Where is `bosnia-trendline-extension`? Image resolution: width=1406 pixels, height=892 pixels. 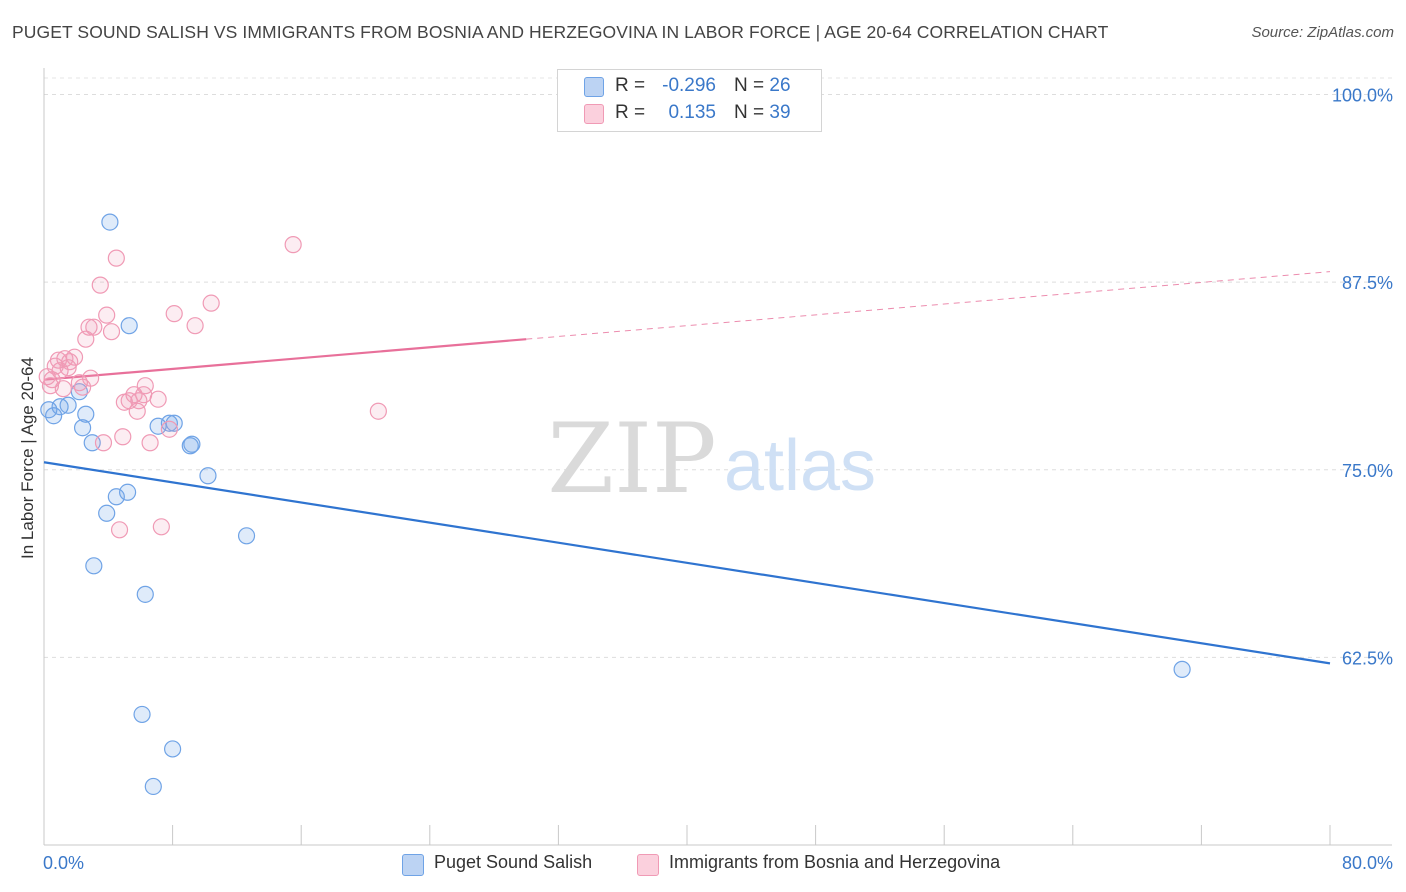 bosnia-trendline-extension is located at coordinates (928, 305).